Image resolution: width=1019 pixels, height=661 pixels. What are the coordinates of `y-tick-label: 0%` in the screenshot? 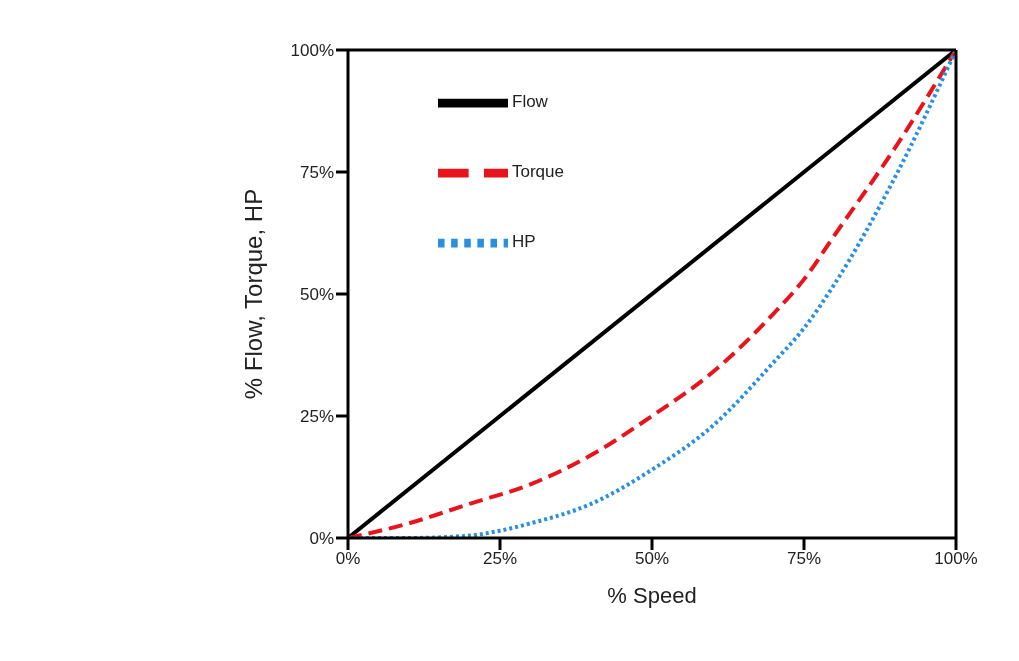 It's located at (321, 539).